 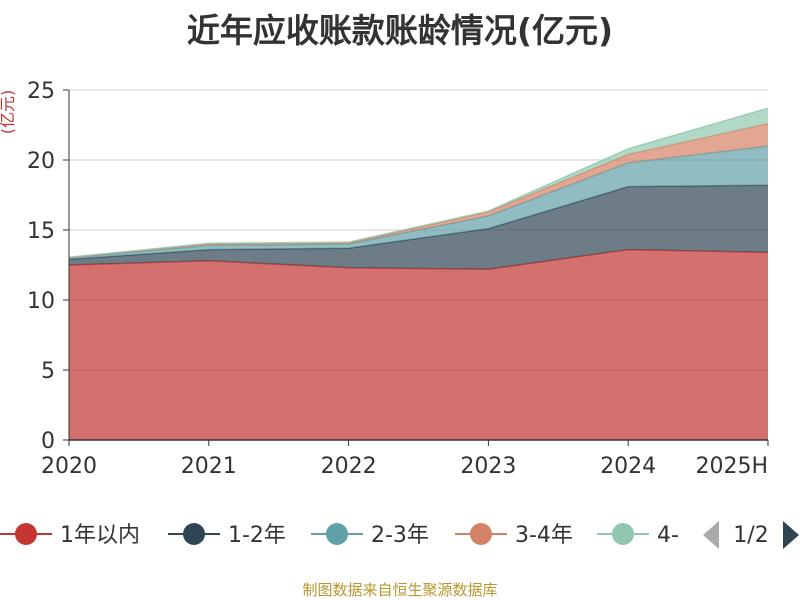 I want to click on x-tick-label: 2023, so click(x=488, y=466).